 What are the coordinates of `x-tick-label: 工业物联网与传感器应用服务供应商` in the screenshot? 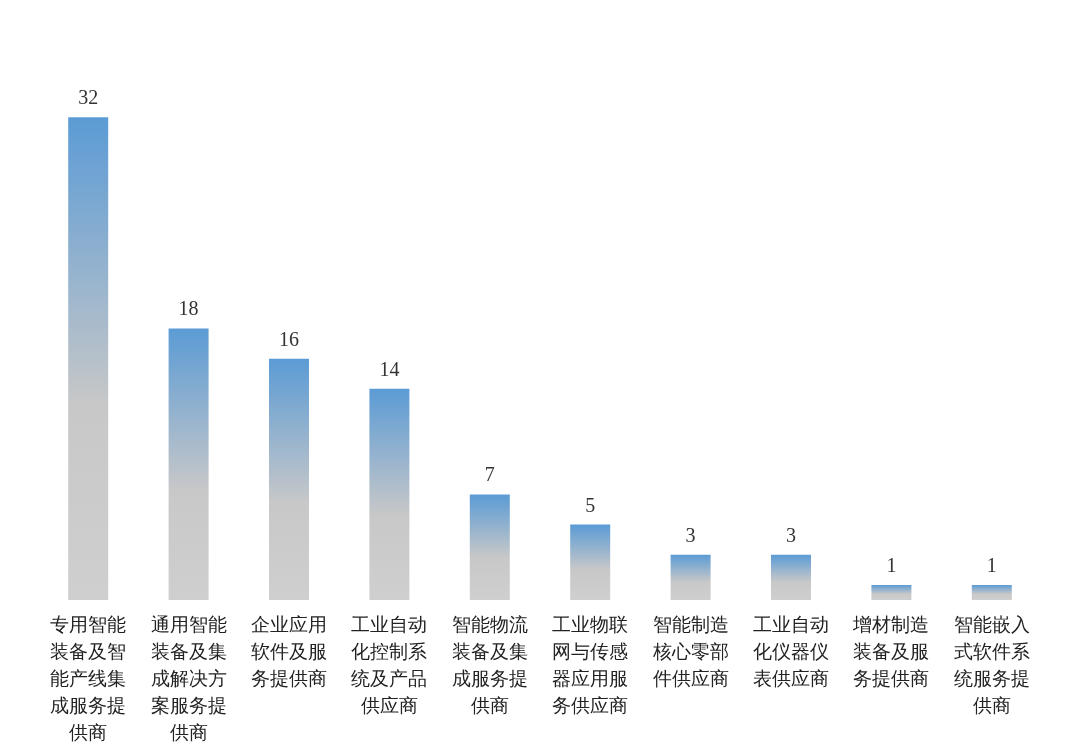 It's located at (590, 664).